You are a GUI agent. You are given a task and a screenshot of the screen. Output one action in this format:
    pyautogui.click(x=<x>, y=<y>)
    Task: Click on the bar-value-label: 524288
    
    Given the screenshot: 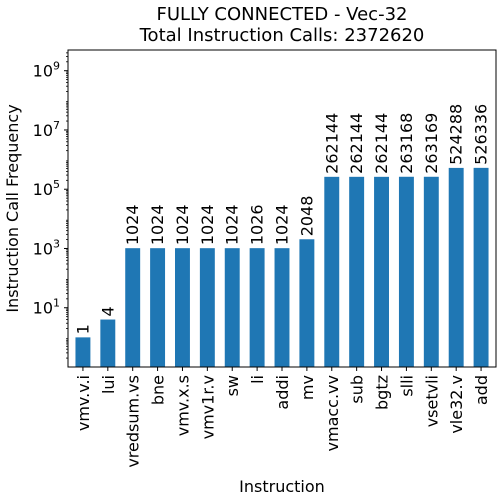 What is the action you would take?
    pyautogui.click(x=456, y=134)
    